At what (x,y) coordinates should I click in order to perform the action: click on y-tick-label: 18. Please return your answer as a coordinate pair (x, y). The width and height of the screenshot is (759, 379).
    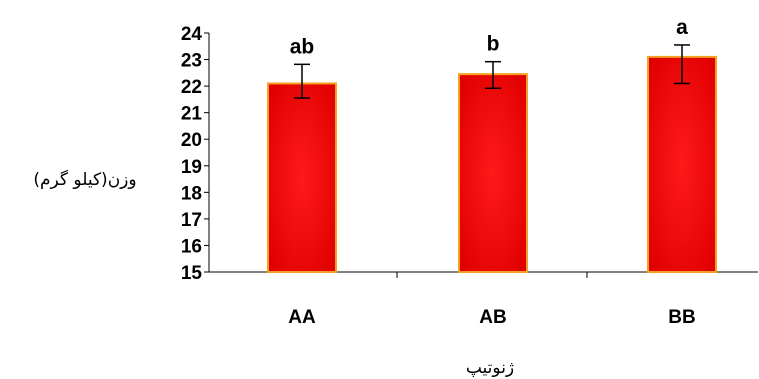
    Looking at the image, I should click on (191, 193).